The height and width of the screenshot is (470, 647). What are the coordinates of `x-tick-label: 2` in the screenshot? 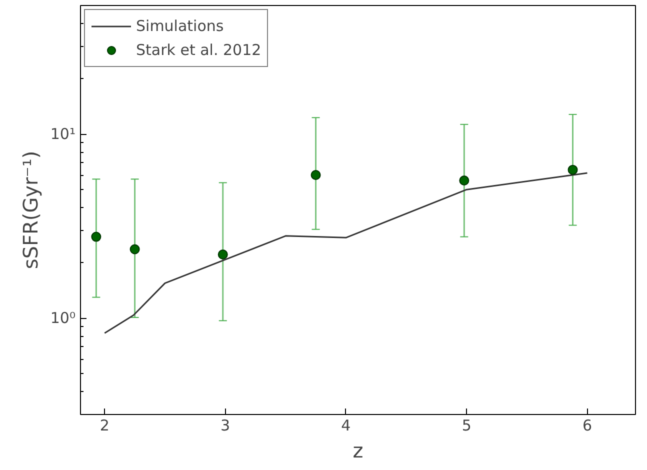 It's located at (105, 425).